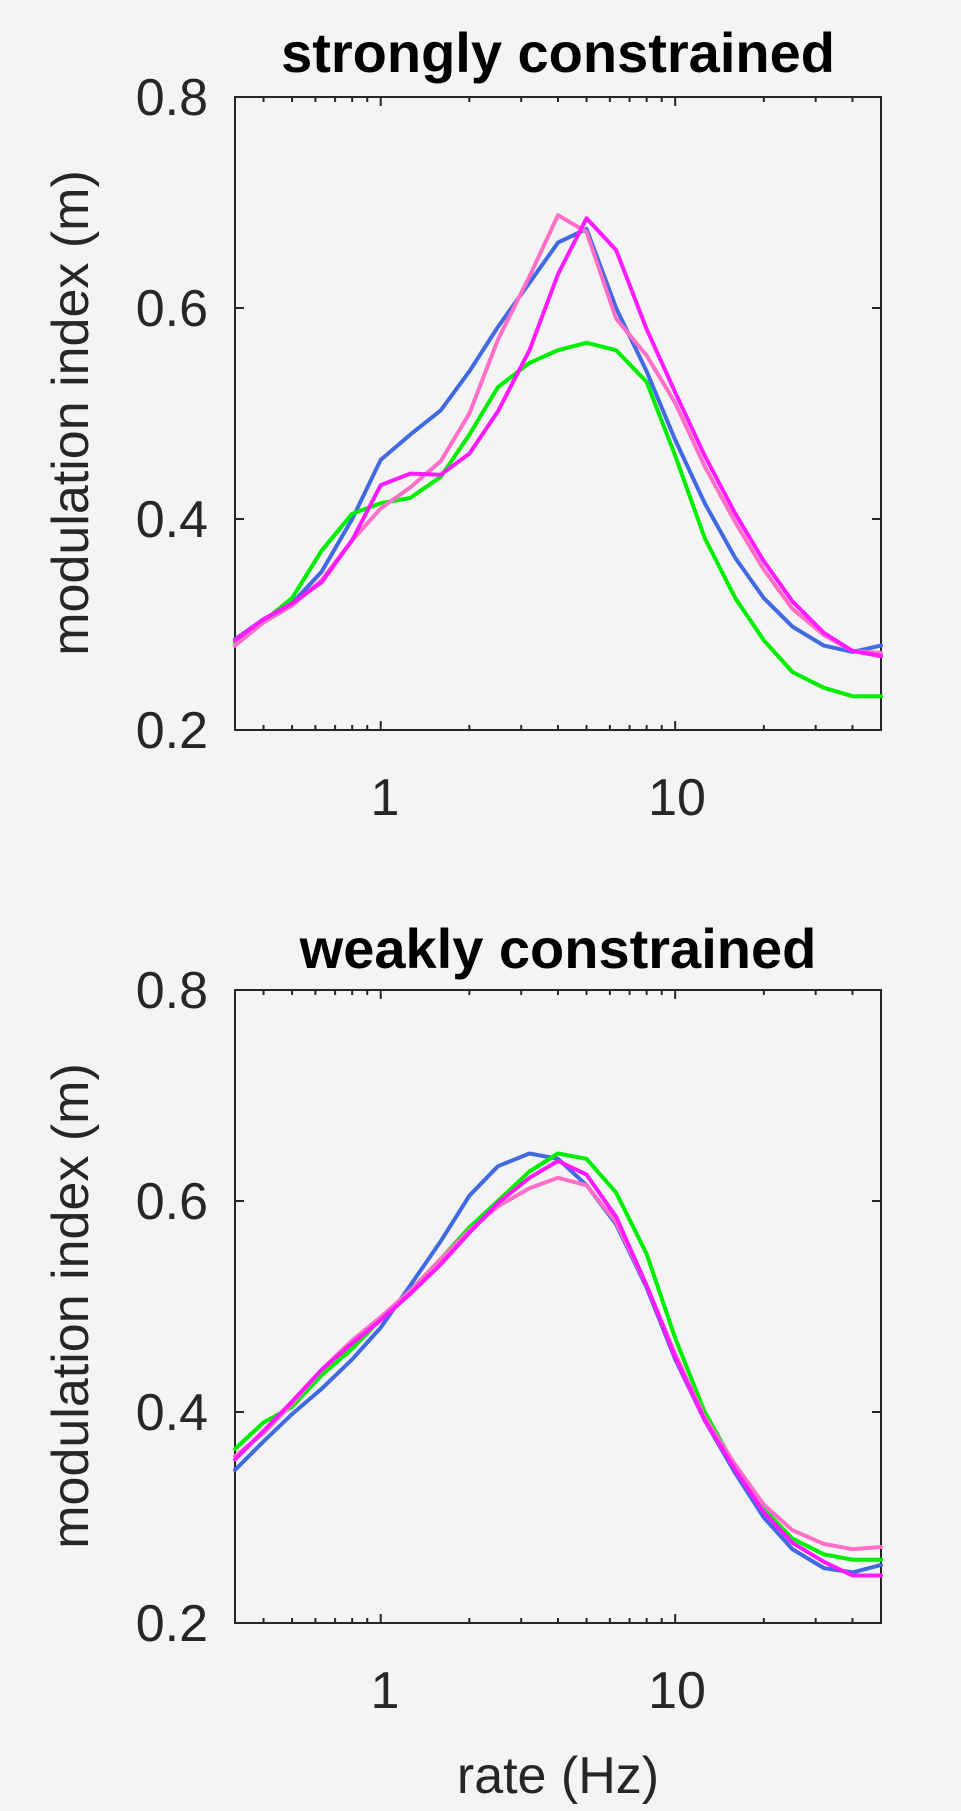 The height and width of the screenshot is (1811, 961). I want to click on y-axis-label-1: modulation index (m), so click(71, 413).